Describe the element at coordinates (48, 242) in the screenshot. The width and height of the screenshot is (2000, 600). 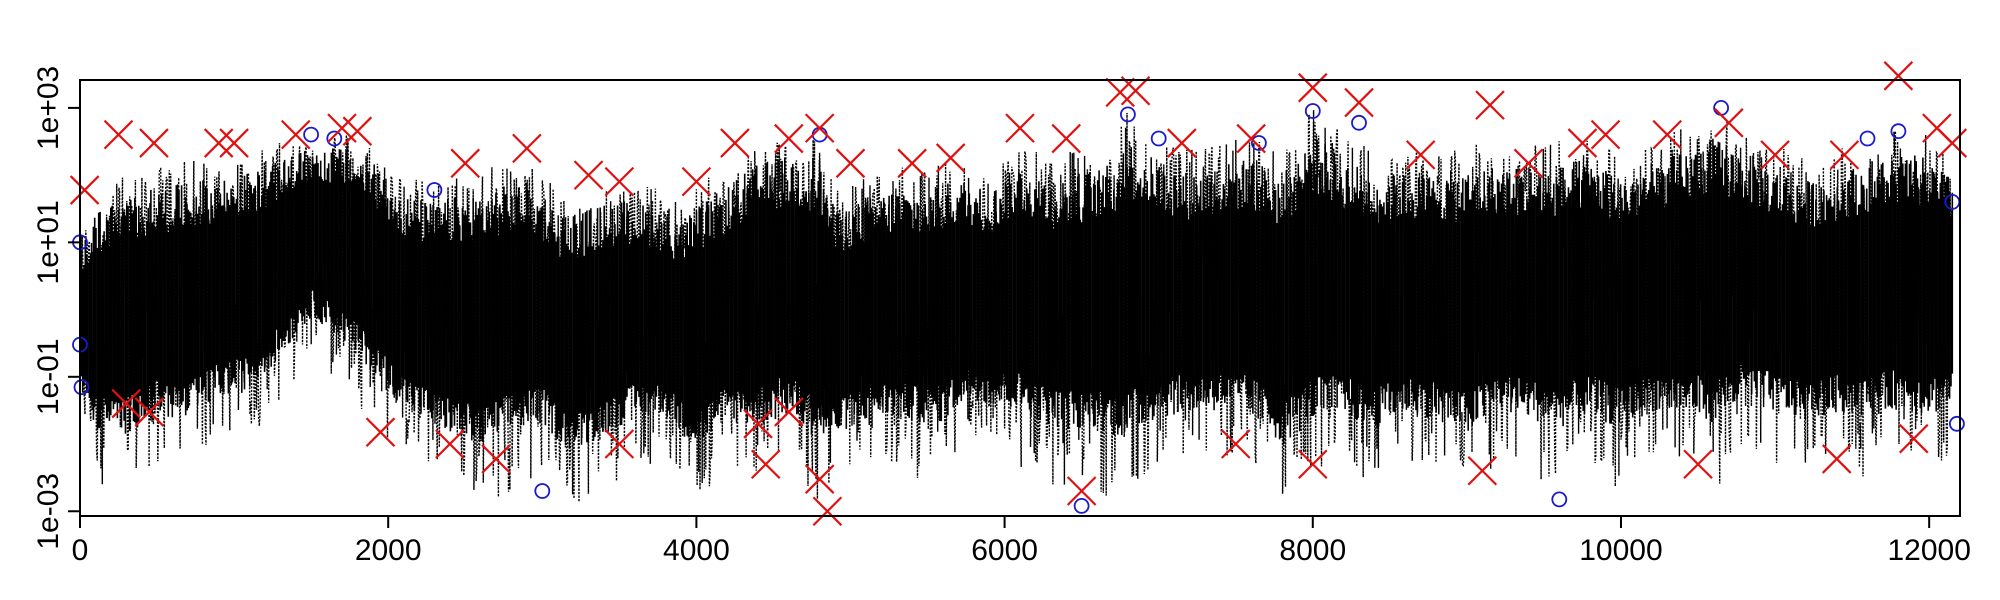
I see `y-tick-label: 1e+01` at that location.